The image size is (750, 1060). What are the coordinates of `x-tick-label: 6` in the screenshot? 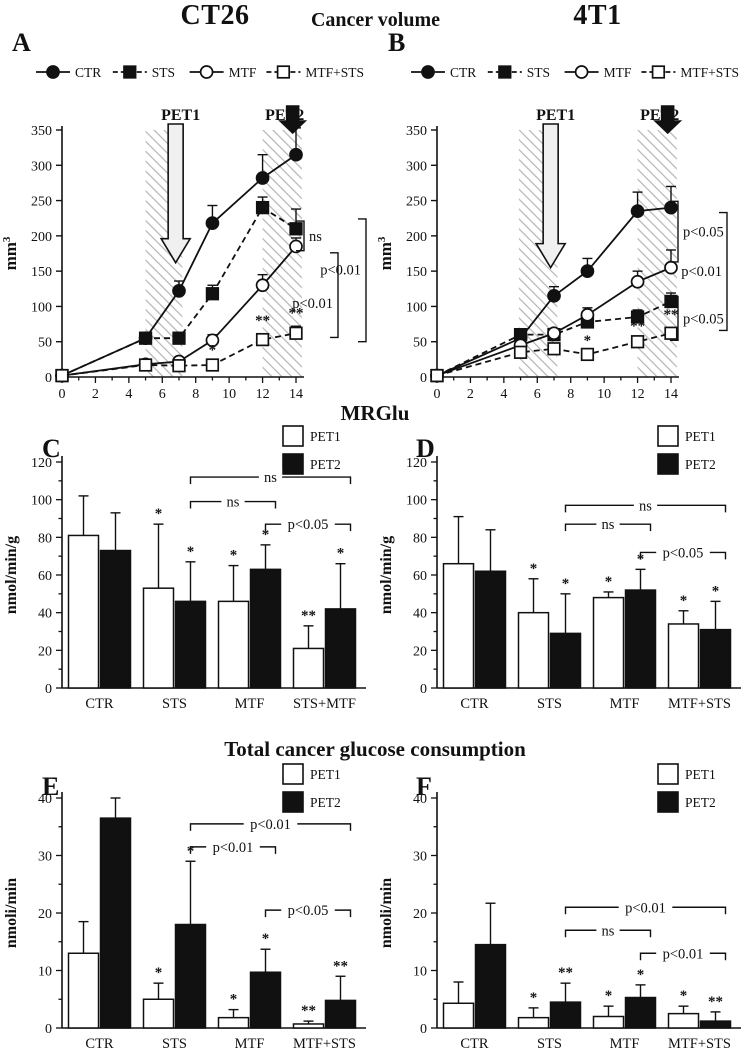 It's located at (537, 394).